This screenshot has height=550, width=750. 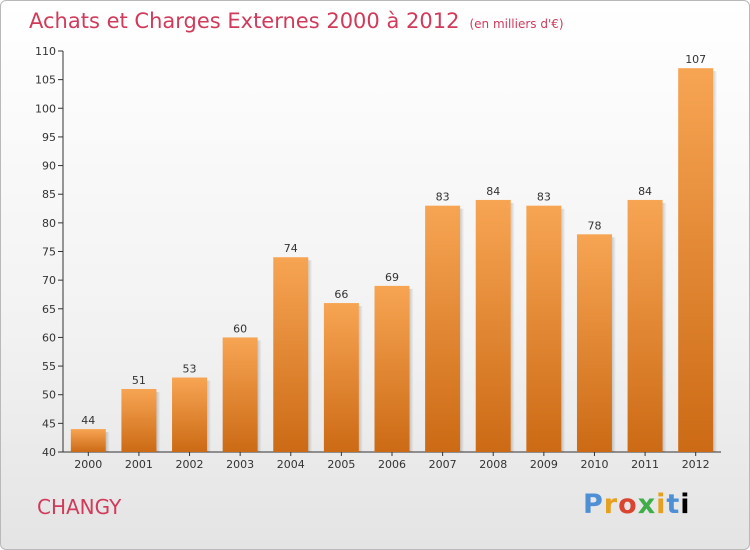 I want to click on x-tick-label: 2002, so click(x=190, y=464).